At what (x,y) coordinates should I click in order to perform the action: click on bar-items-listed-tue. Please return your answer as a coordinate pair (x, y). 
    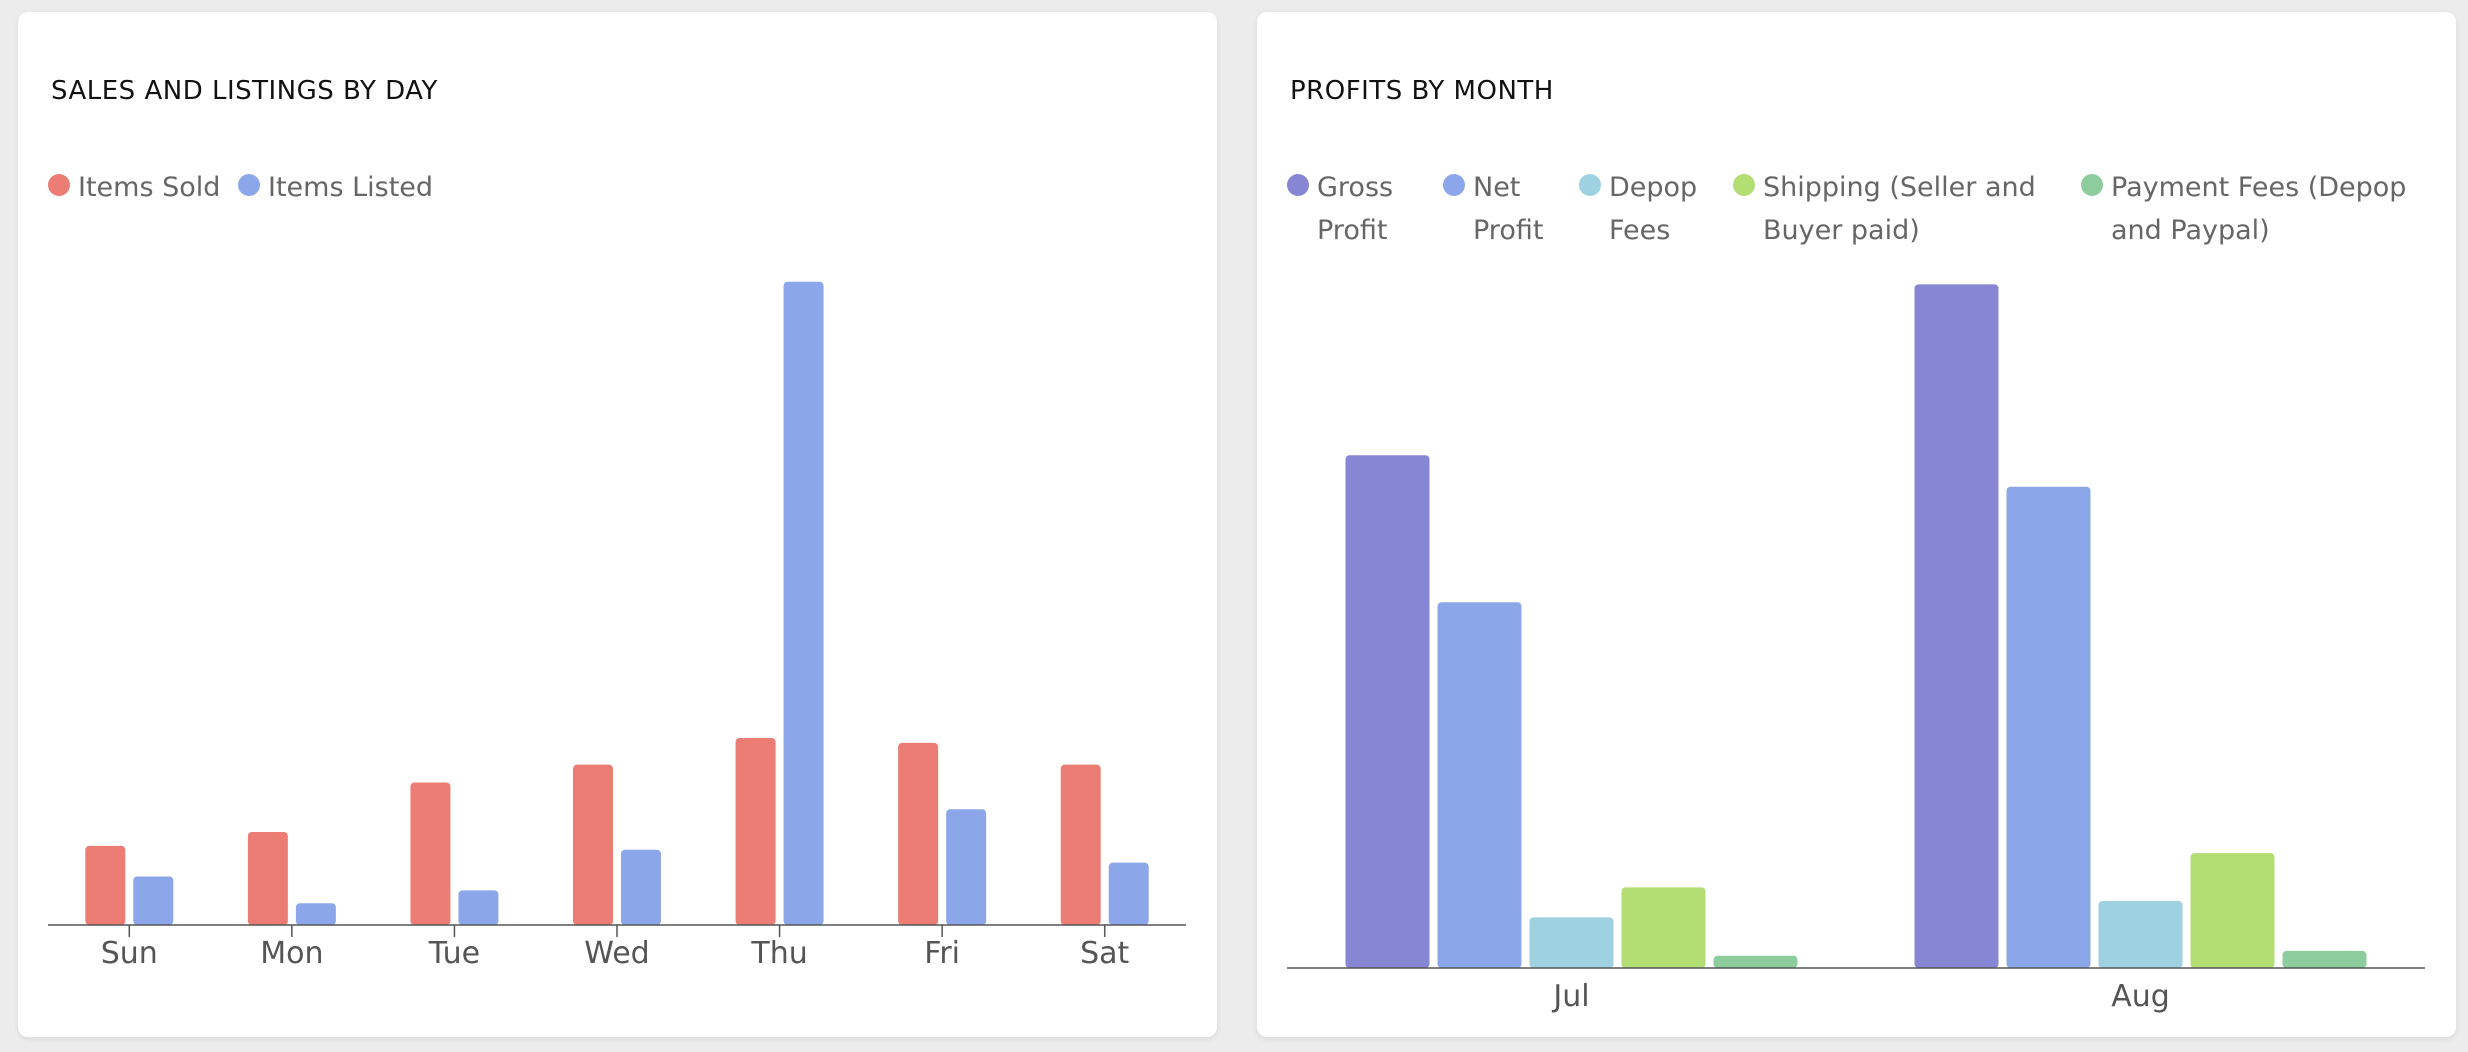
    Looking at the image, I should click on (478, 907).